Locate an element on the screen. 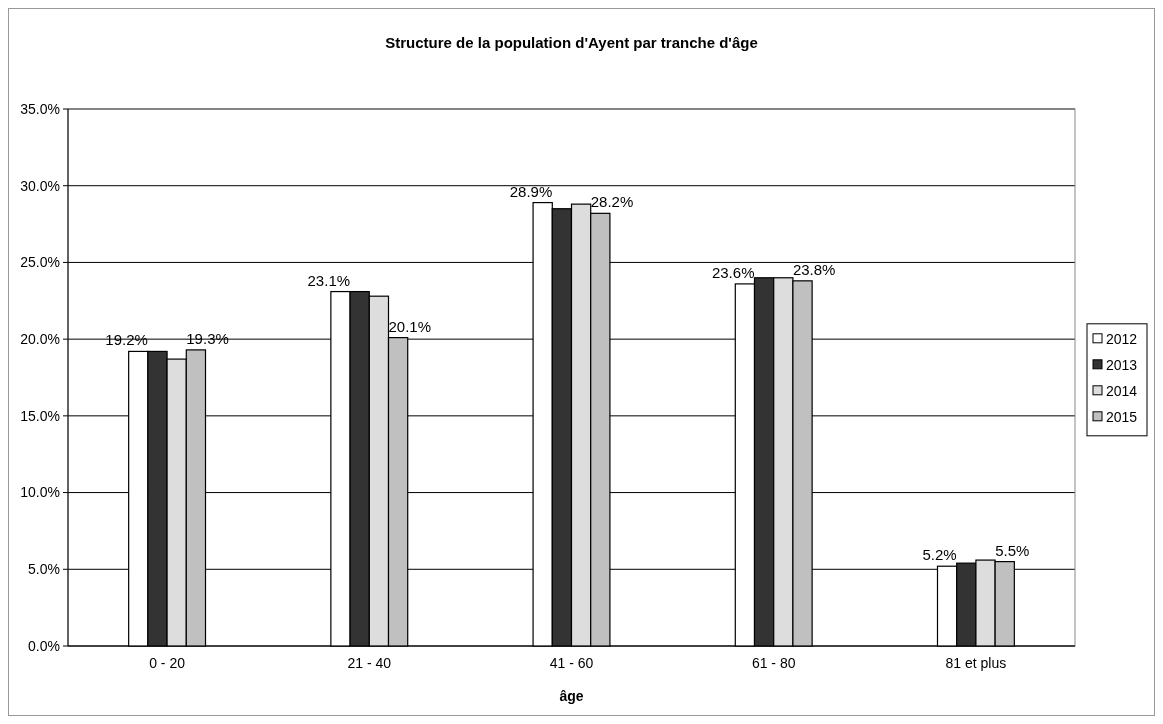  y-tick-label: 25.0% is located at coordinates (40, 262).